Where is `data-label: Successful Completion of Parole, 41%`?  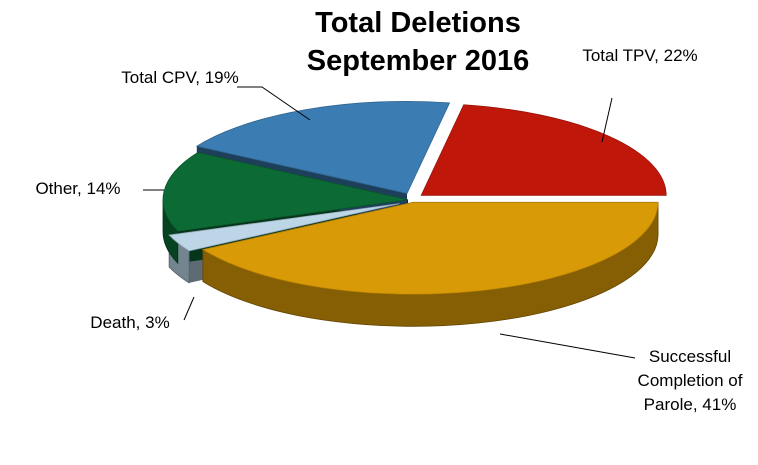
data-label: Successful Completion of Parole, 41% is located at coordinates (689, 381).